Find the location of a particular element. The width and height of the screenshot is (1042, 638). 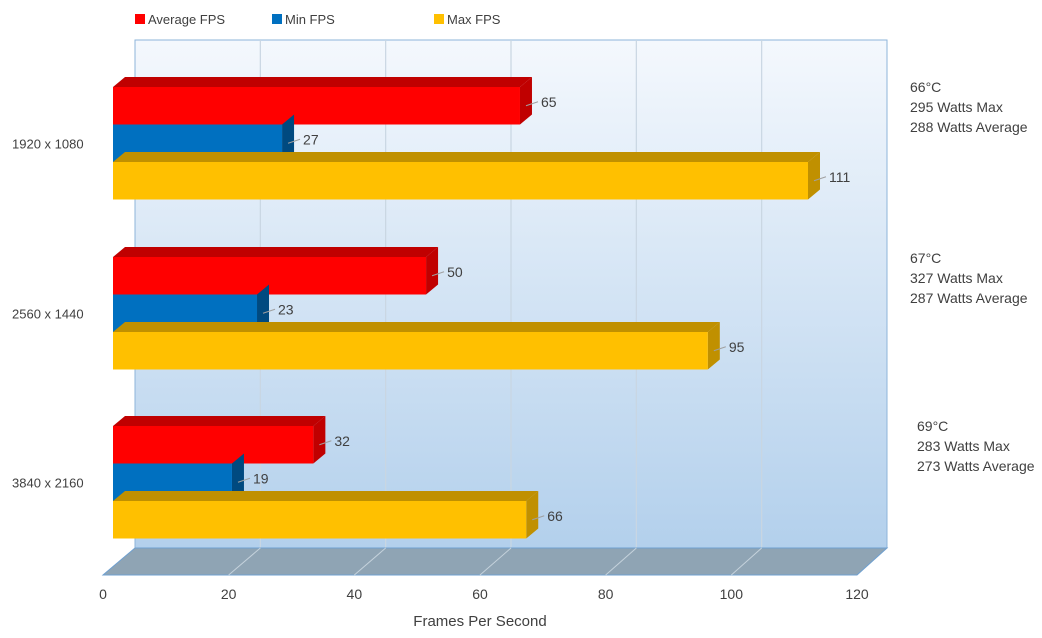

annotation-line: 295 Watts Max is located at coordinates (956, 107).